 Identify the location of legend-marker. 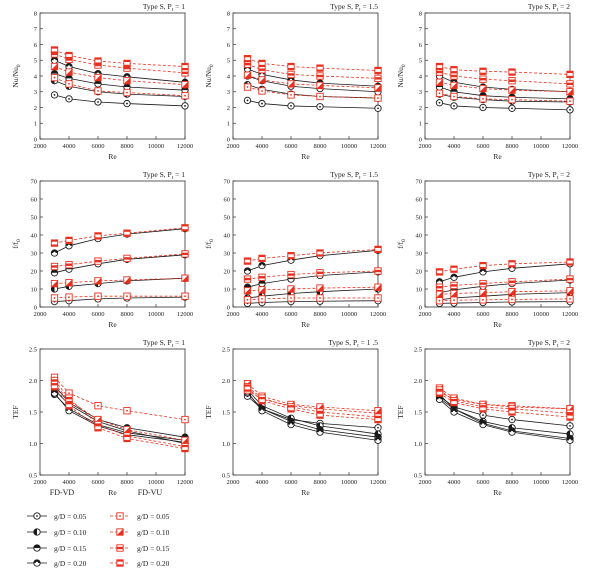
(37, 516).